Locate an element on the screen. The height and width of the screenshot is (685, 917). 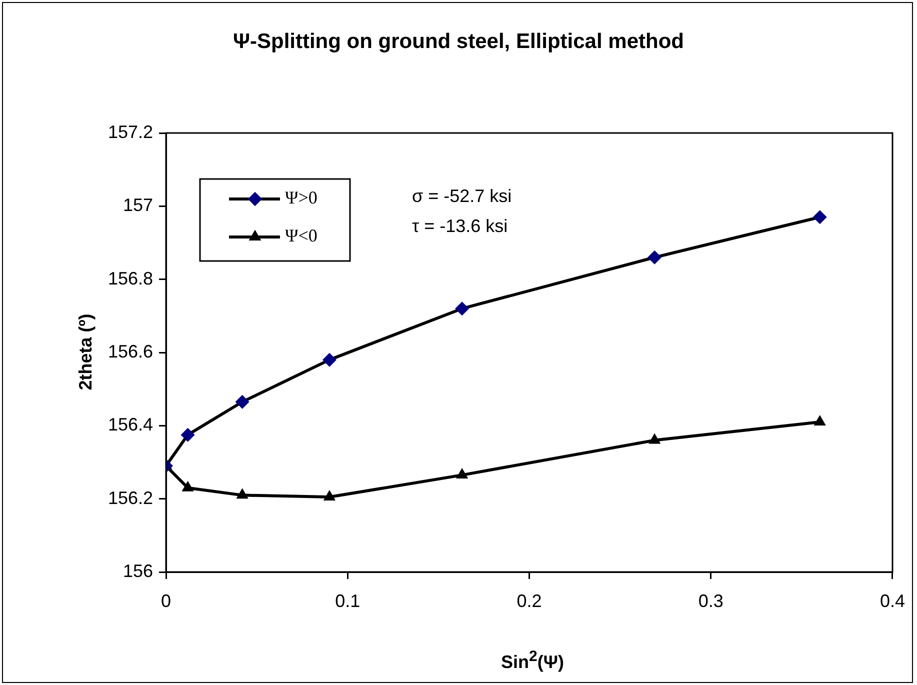
y-tick-label: 156 is located at coordinates (137, 570).